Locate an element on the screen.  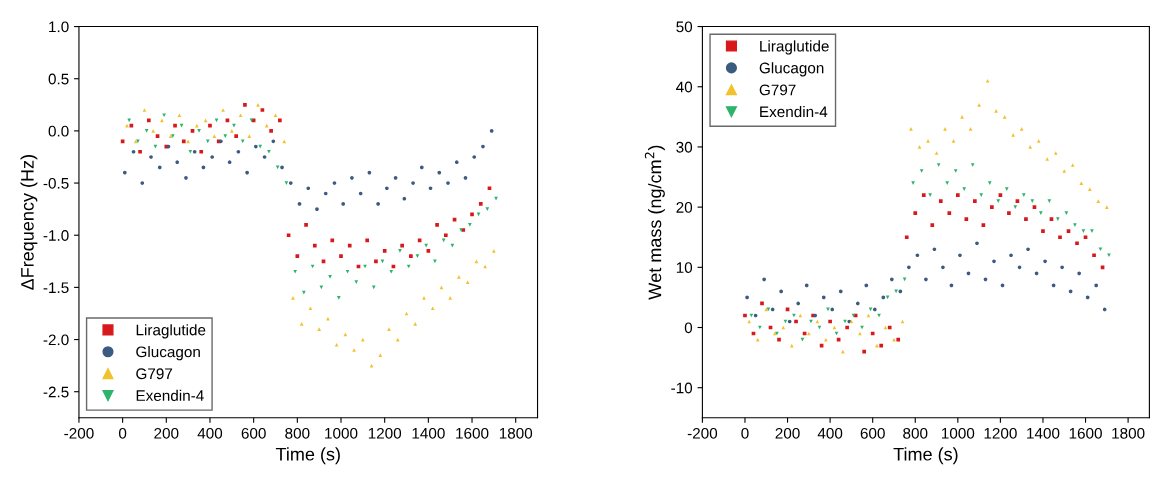
y-tick-label: 40 is located at coordinates (684, 87).